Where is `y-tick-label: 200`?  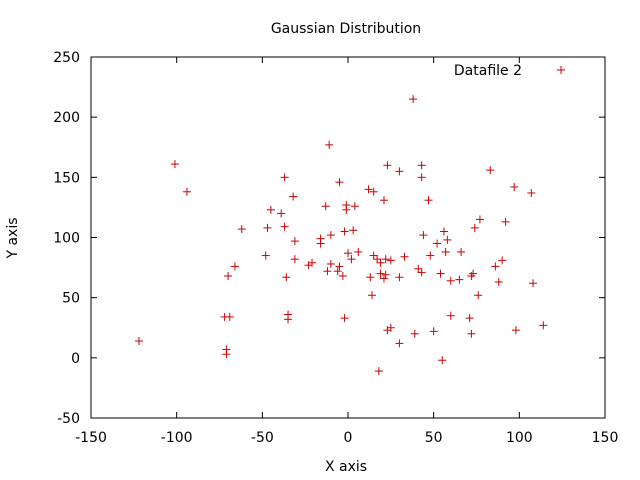 y-tick-label: 200 is located at coordinates (66, 118).